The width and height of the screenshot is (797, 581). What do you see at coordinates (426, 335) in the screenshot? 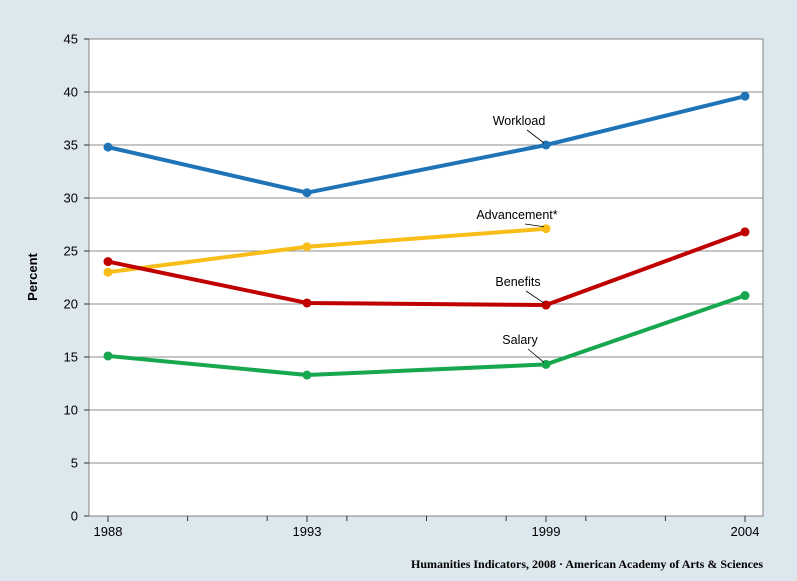
I see `series-line-salary` at bounding box center [426, 335].